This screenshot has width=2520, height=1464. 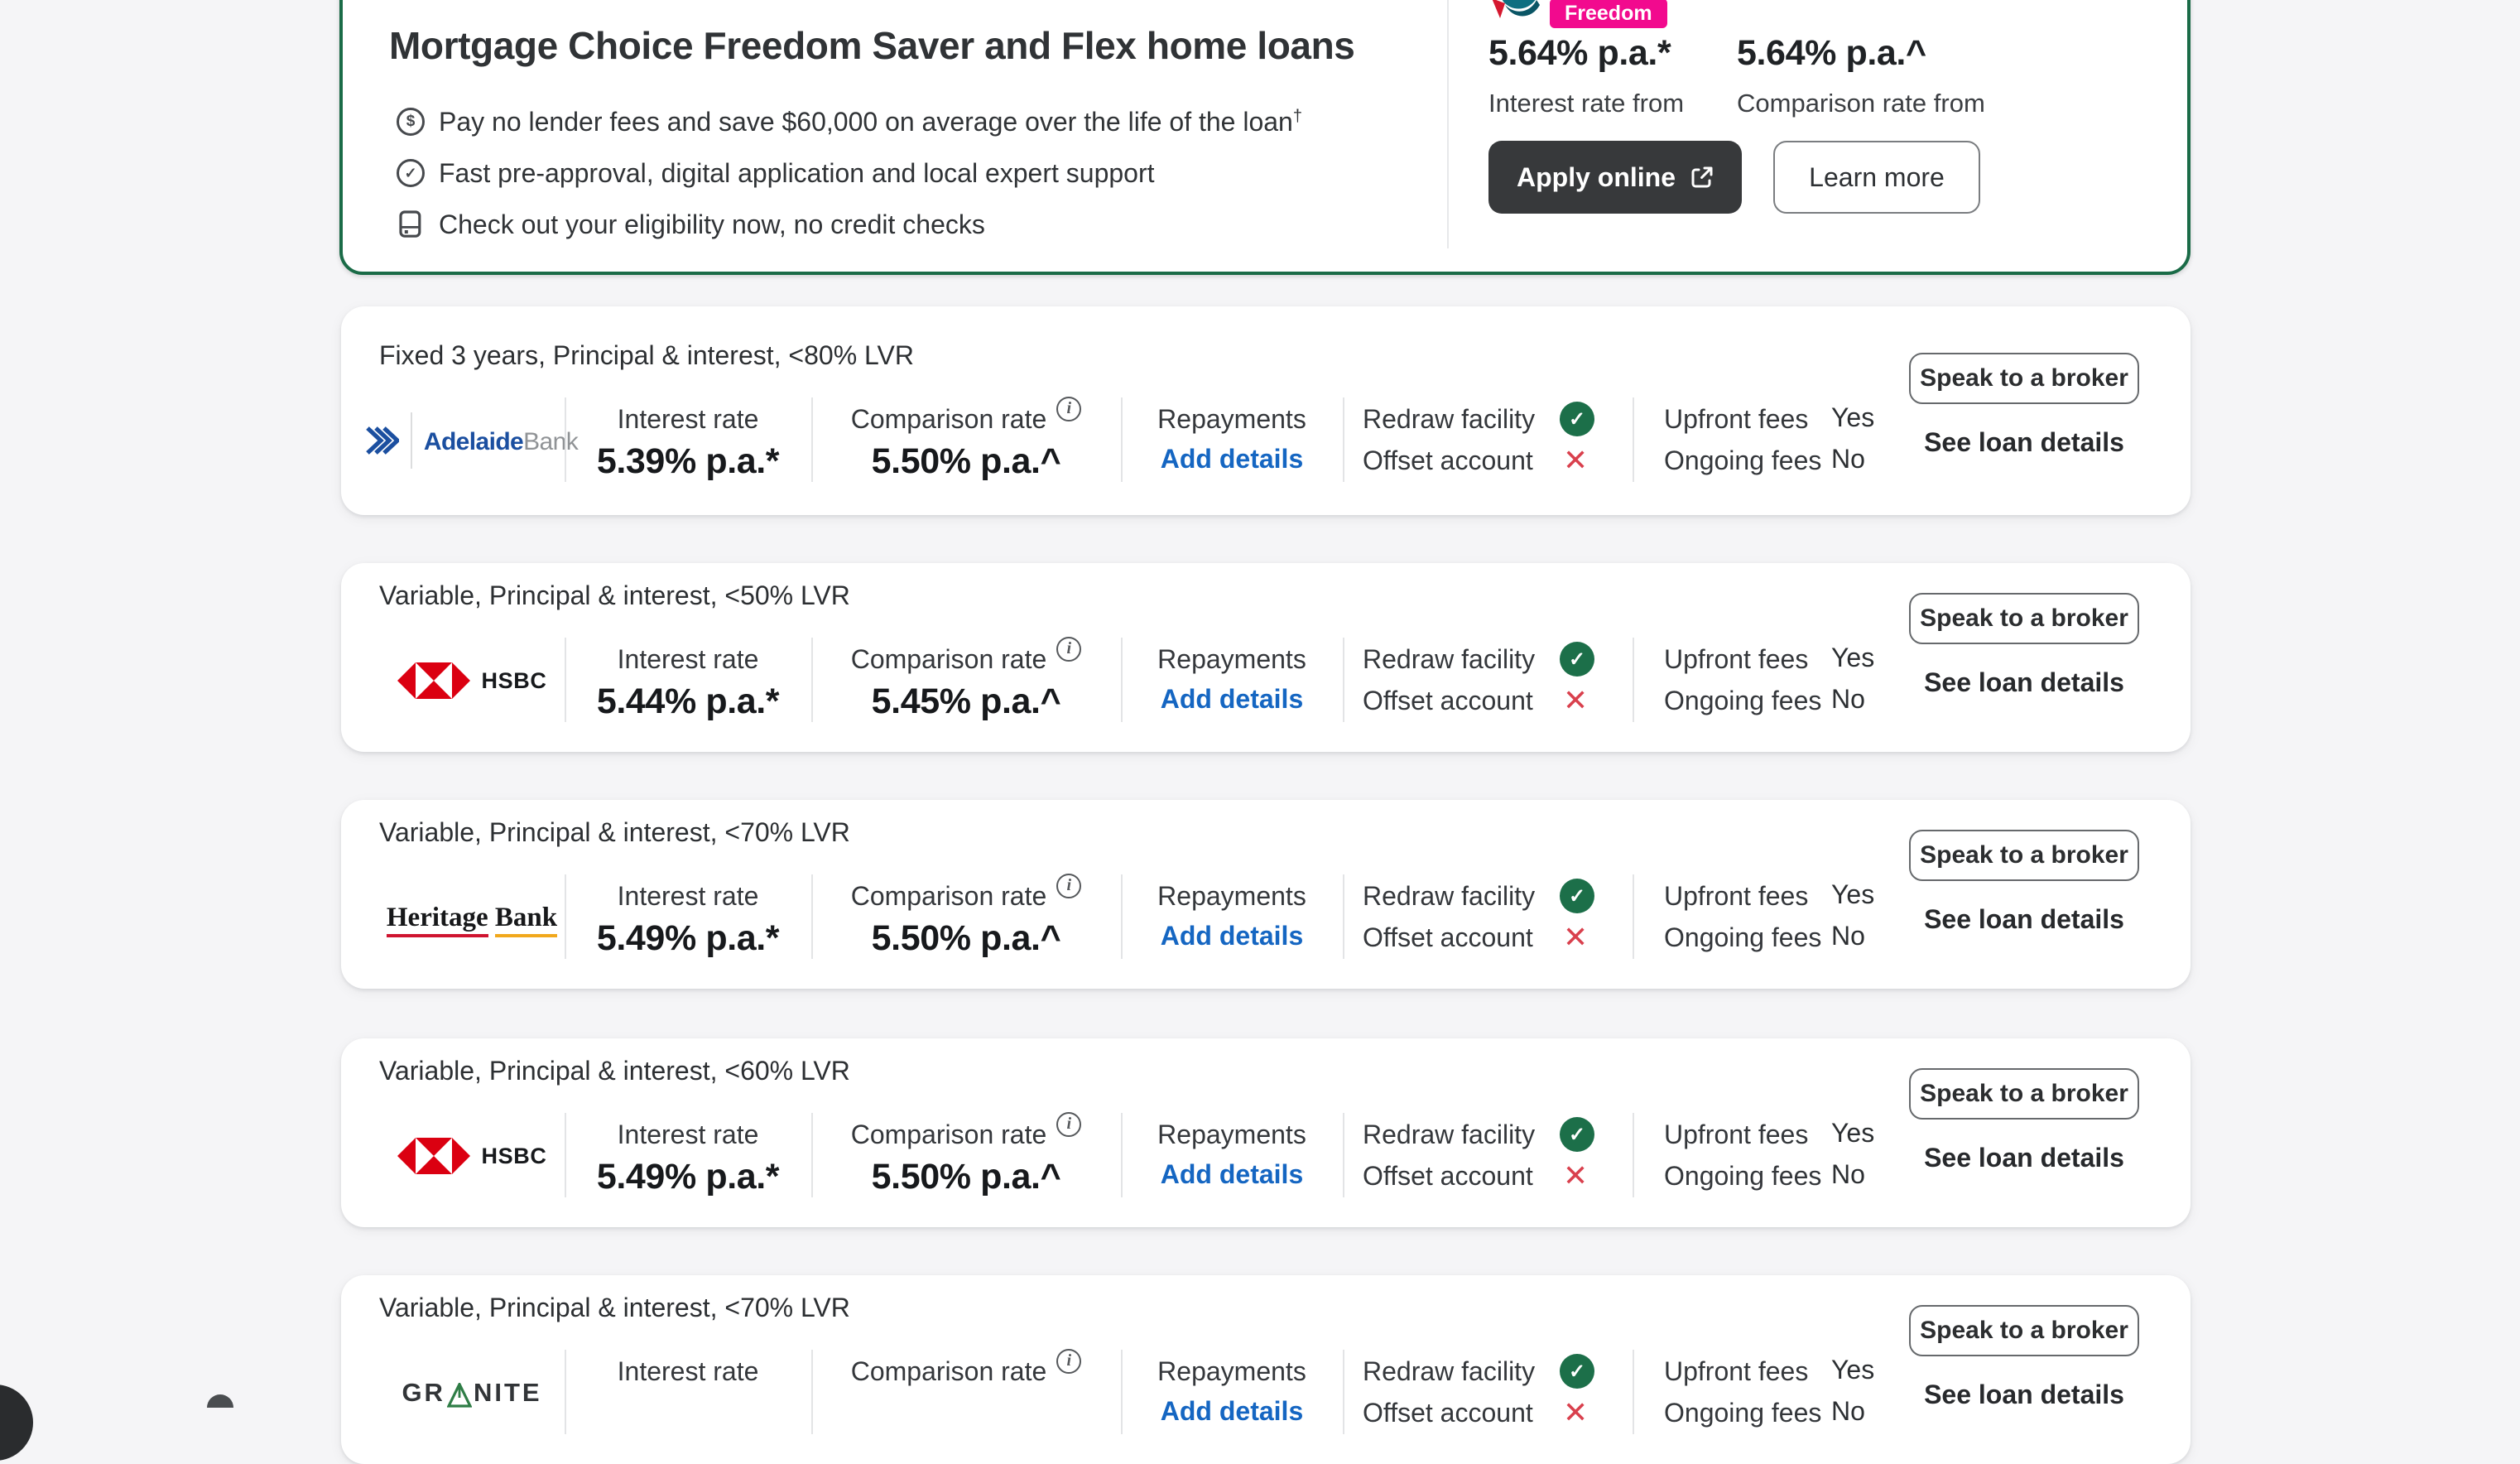 I want to click on hsbc-logo: HSBC, so click(x=472, y=681).